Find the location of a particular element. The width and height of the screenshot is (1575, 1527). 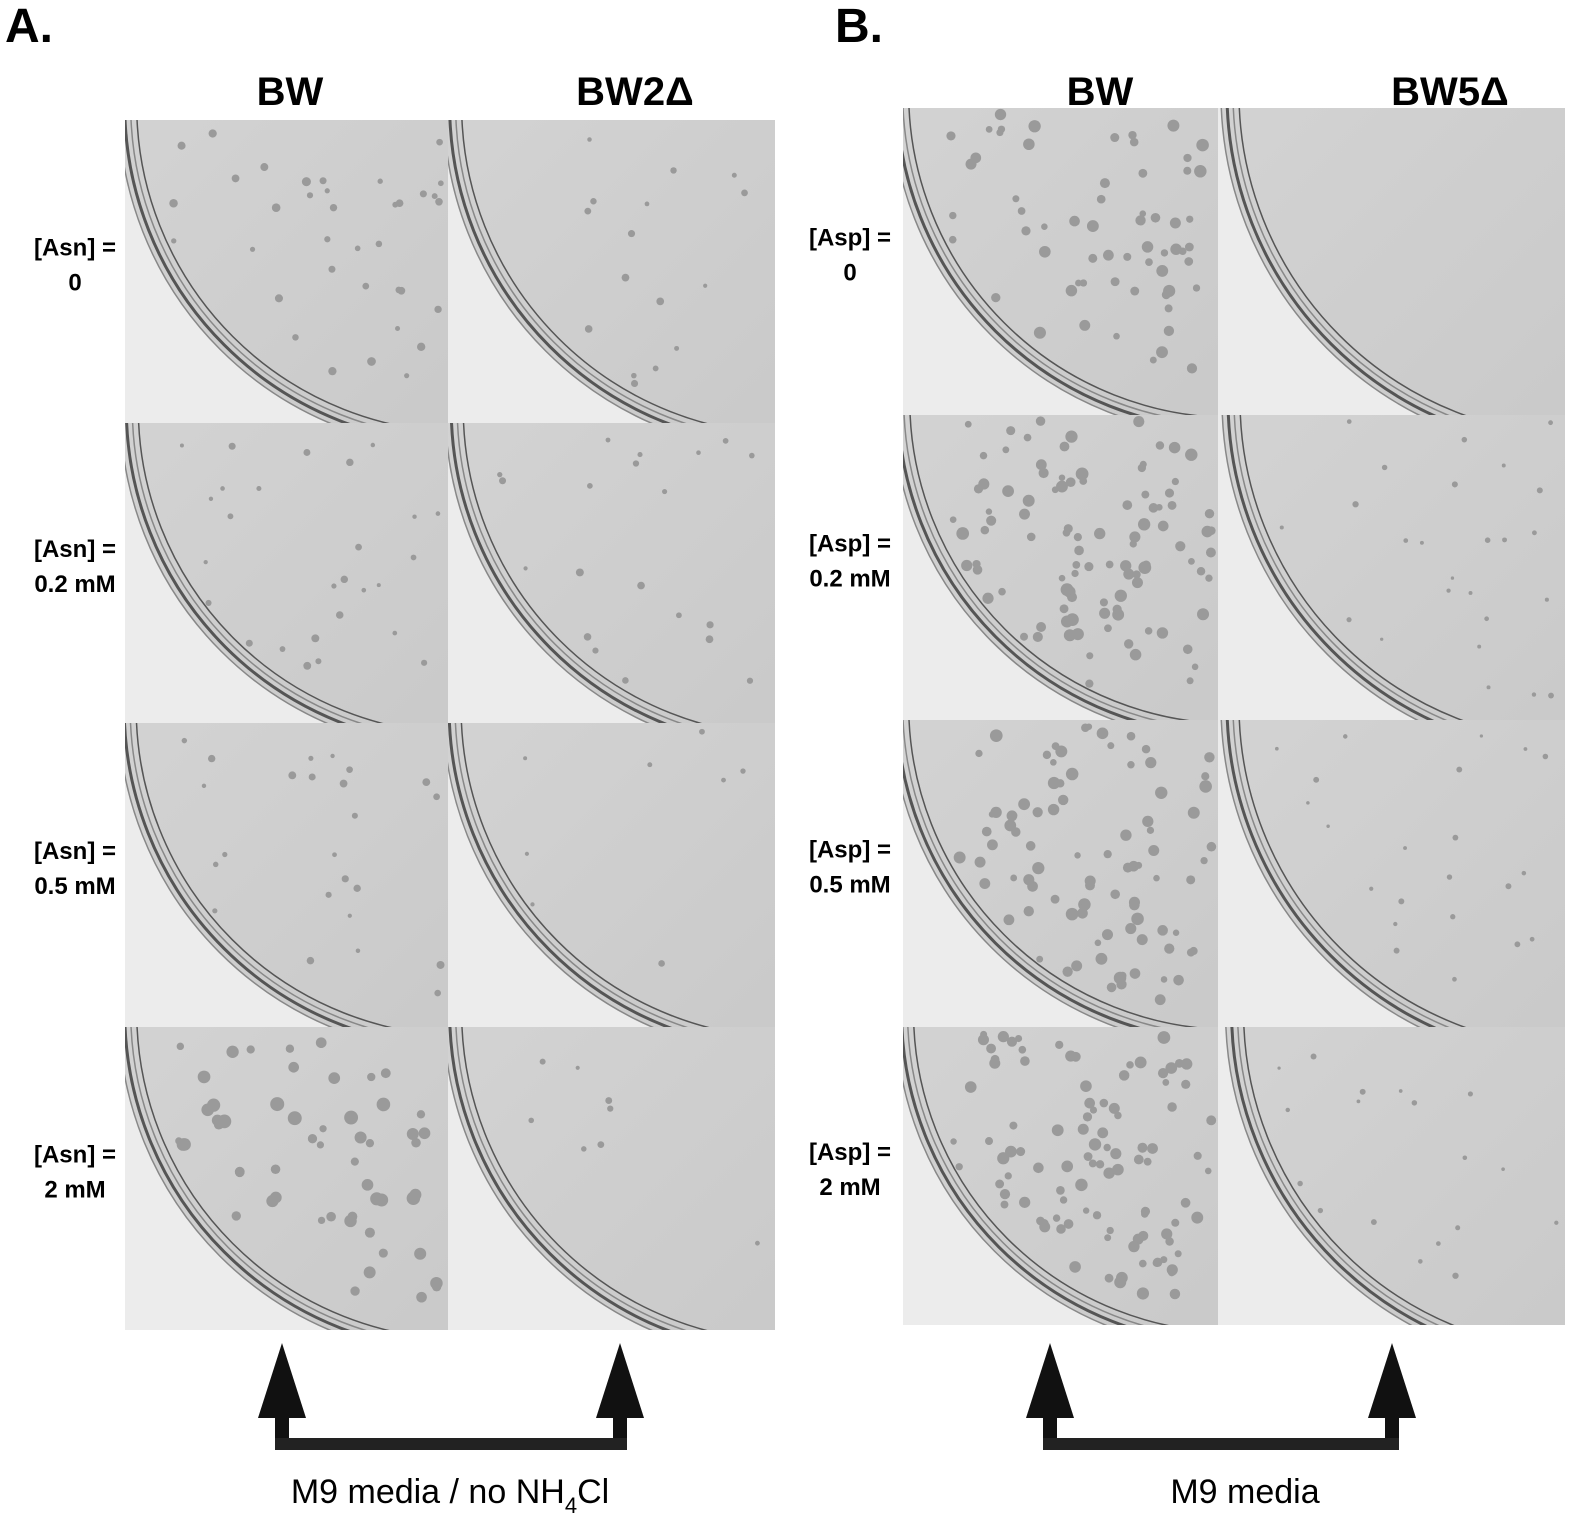

row-label: [Asn] = is located at coordinates (75, 851).